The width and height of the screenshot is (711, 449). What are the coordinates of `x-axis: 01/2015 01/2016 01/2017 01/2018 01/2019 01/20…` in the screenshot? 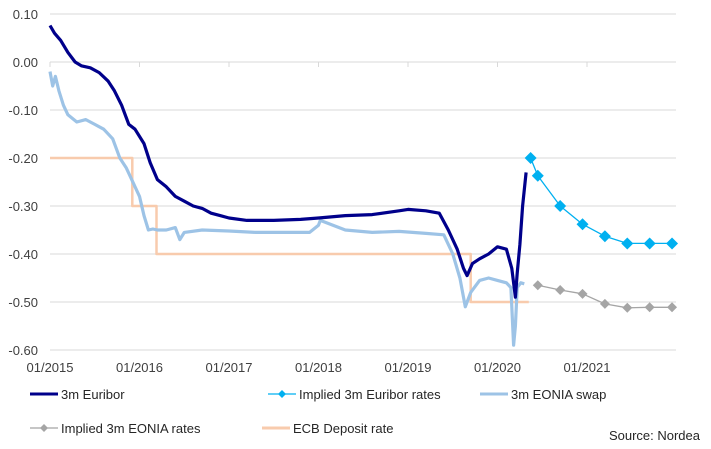 It's located at (319, 367).